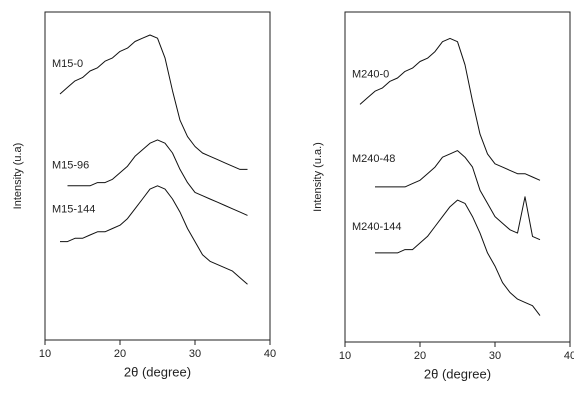 Image resolution: width=574 pixels, height=396 pixels. I want to click on series-label: M240-0, so click(370, 74).